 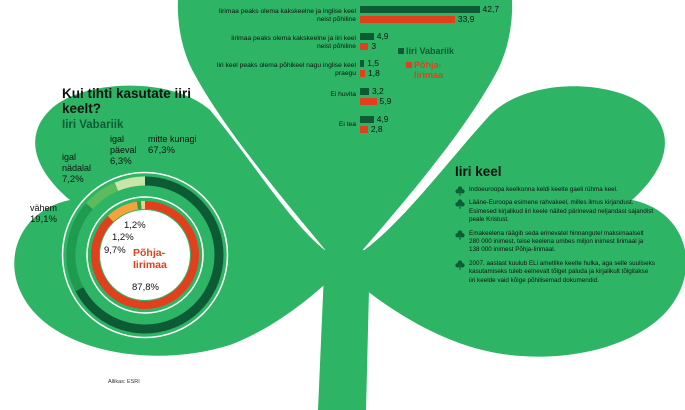 What do you see at coordinates (374, 73) in the screenshot?
I see `bar-value-label: 1,8` at bounding box center [374, 73].